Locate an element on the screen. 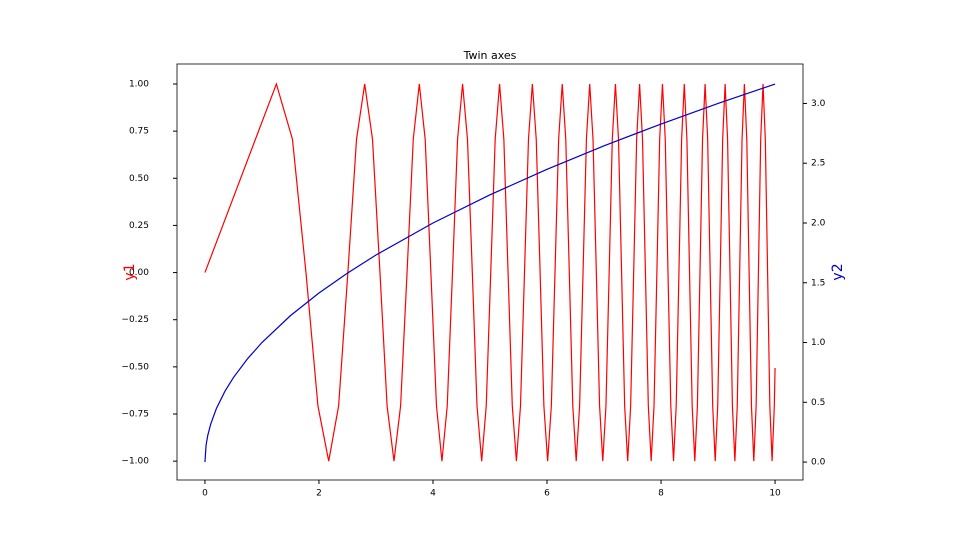  y-tick-label: 0.75 is located at coordinates (139, 132).